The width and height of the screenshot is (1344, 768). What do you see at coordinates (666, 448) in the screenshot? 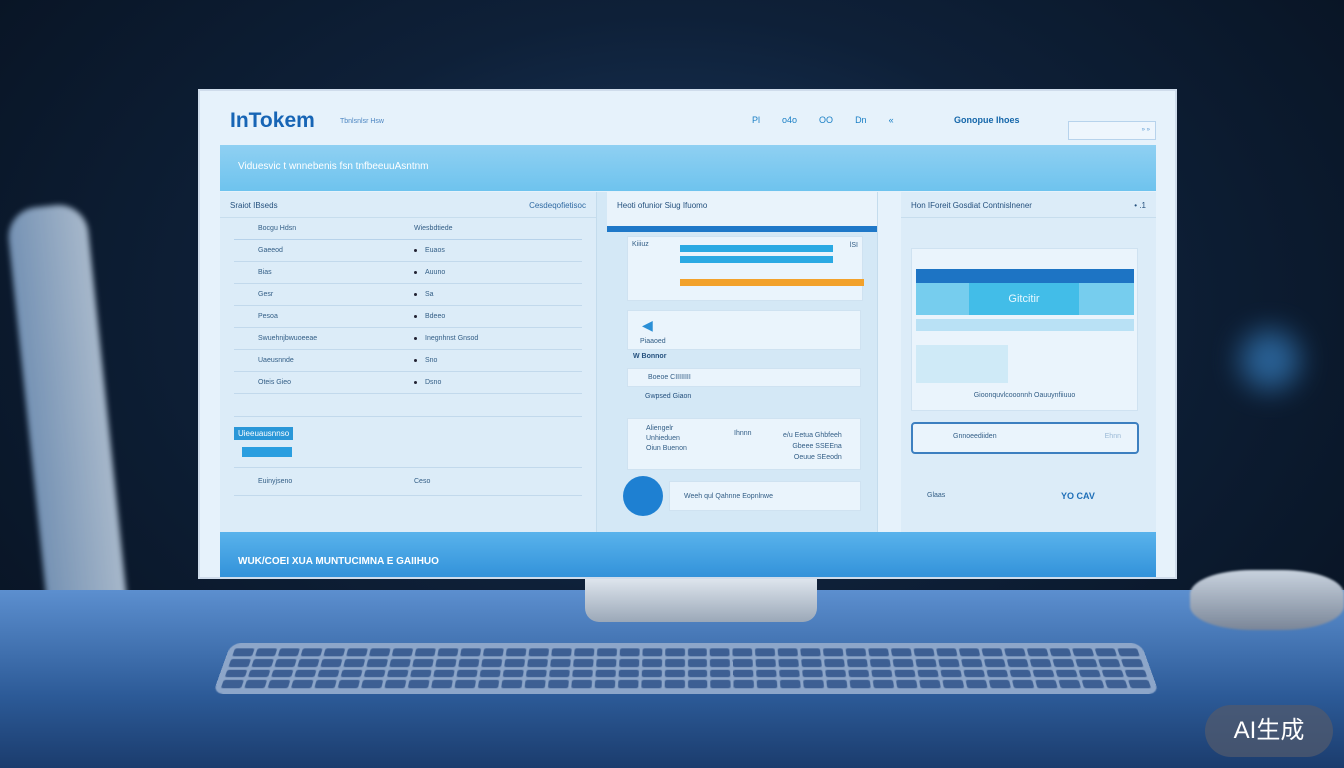
I see `info-text: Oiun Buenon` at bounding box center [666, 448].